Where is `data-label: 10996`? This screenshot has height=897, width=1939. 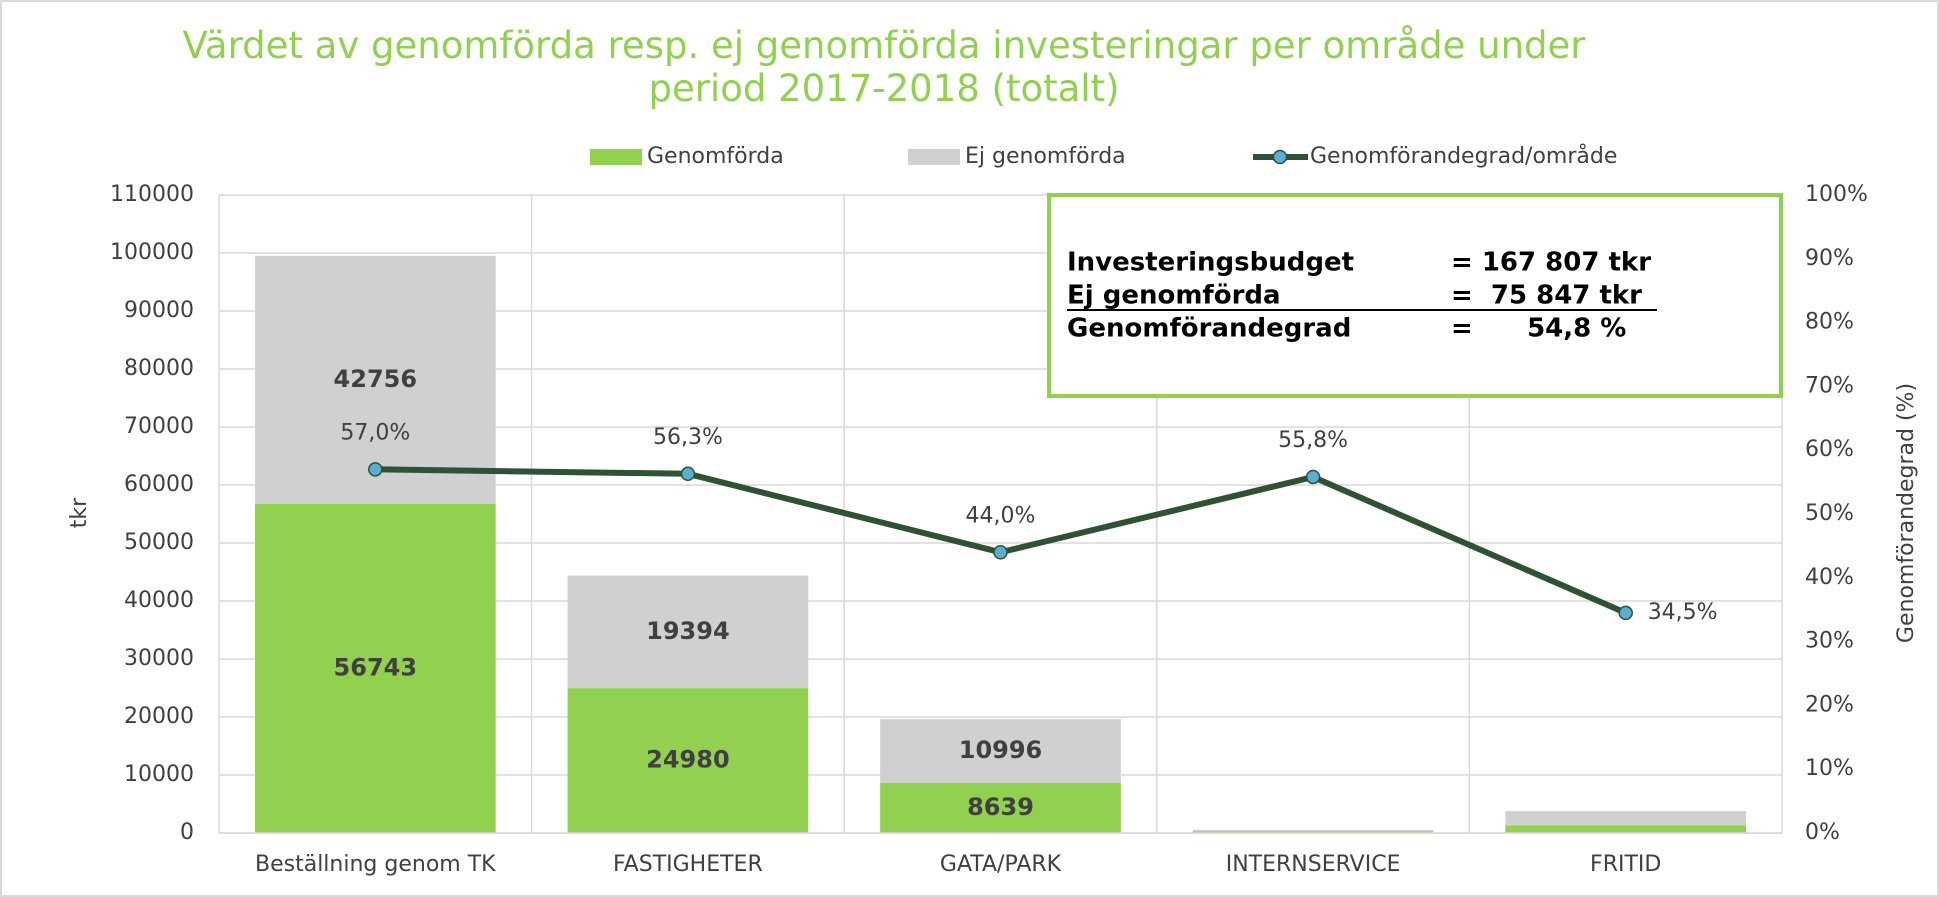 data-label: 10996 is located at coordinates (1001, 750).